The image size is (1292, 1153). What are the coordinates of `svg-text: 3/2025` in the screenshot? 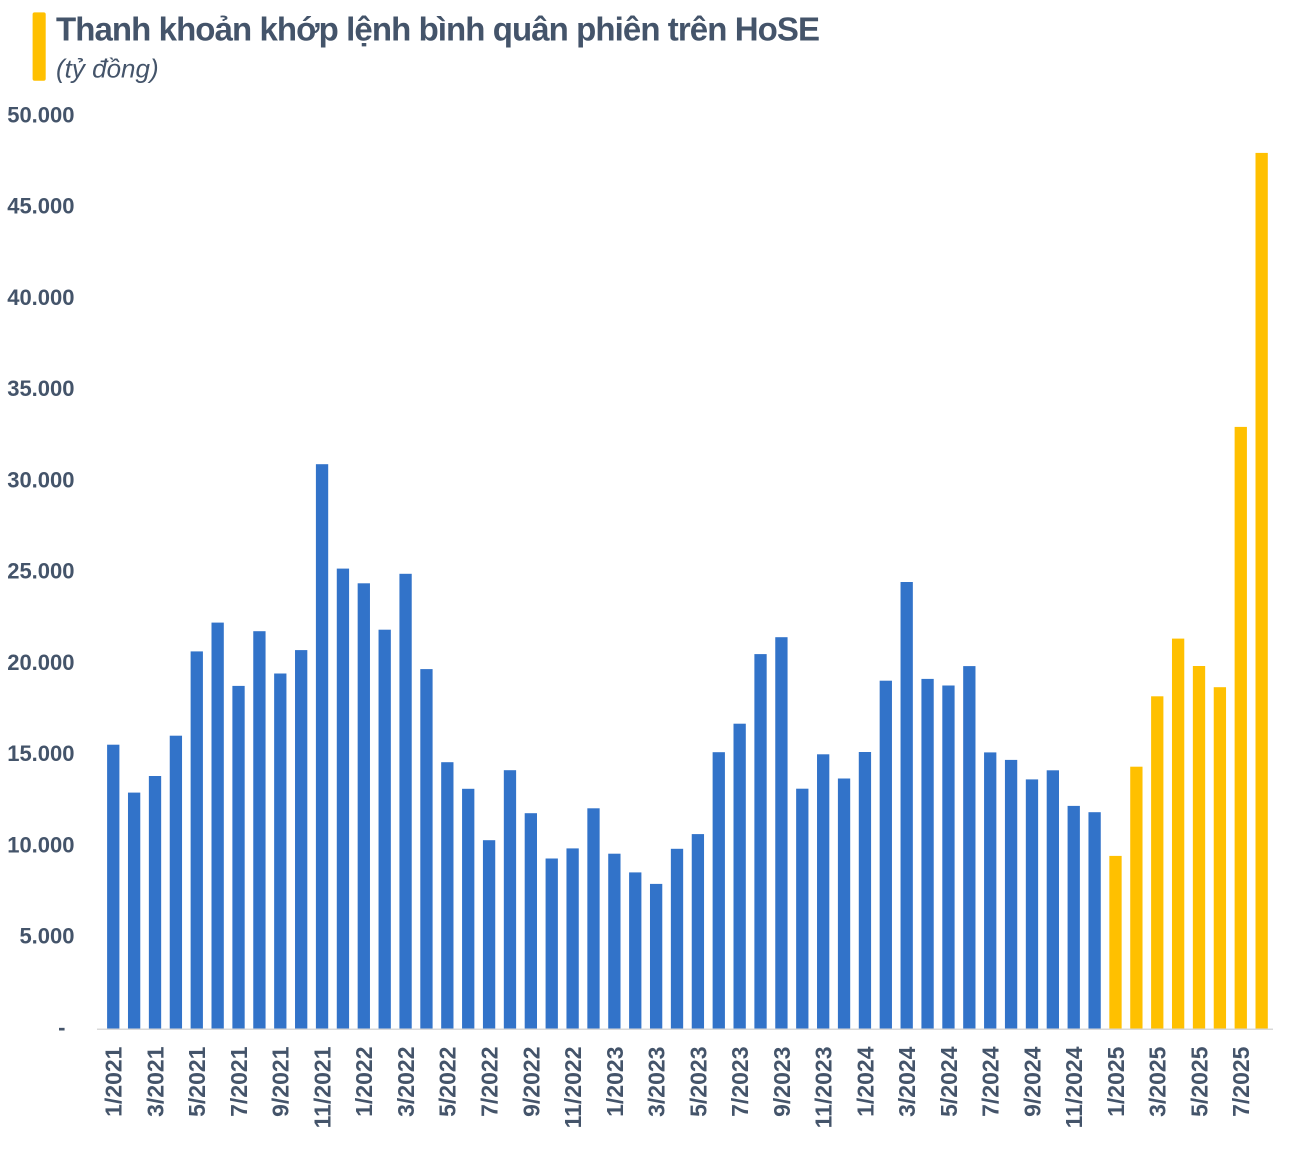 It's located at (1158, 1081).